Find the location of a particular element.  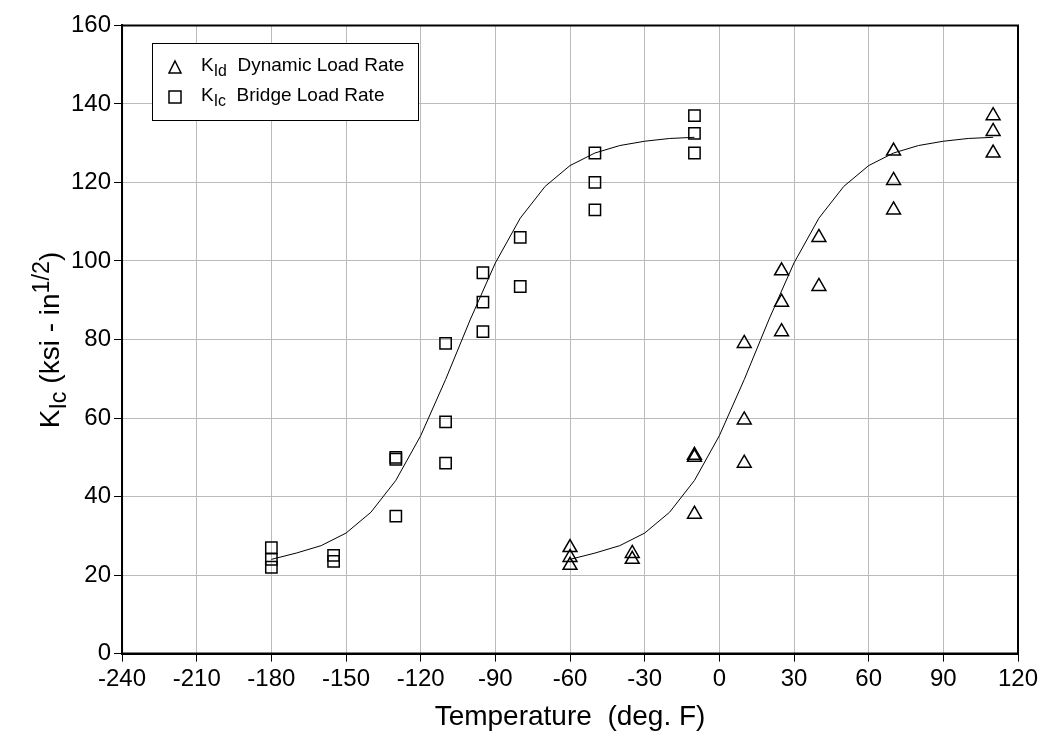

y-tick-label: 60 is located at coordinates (98, 416).